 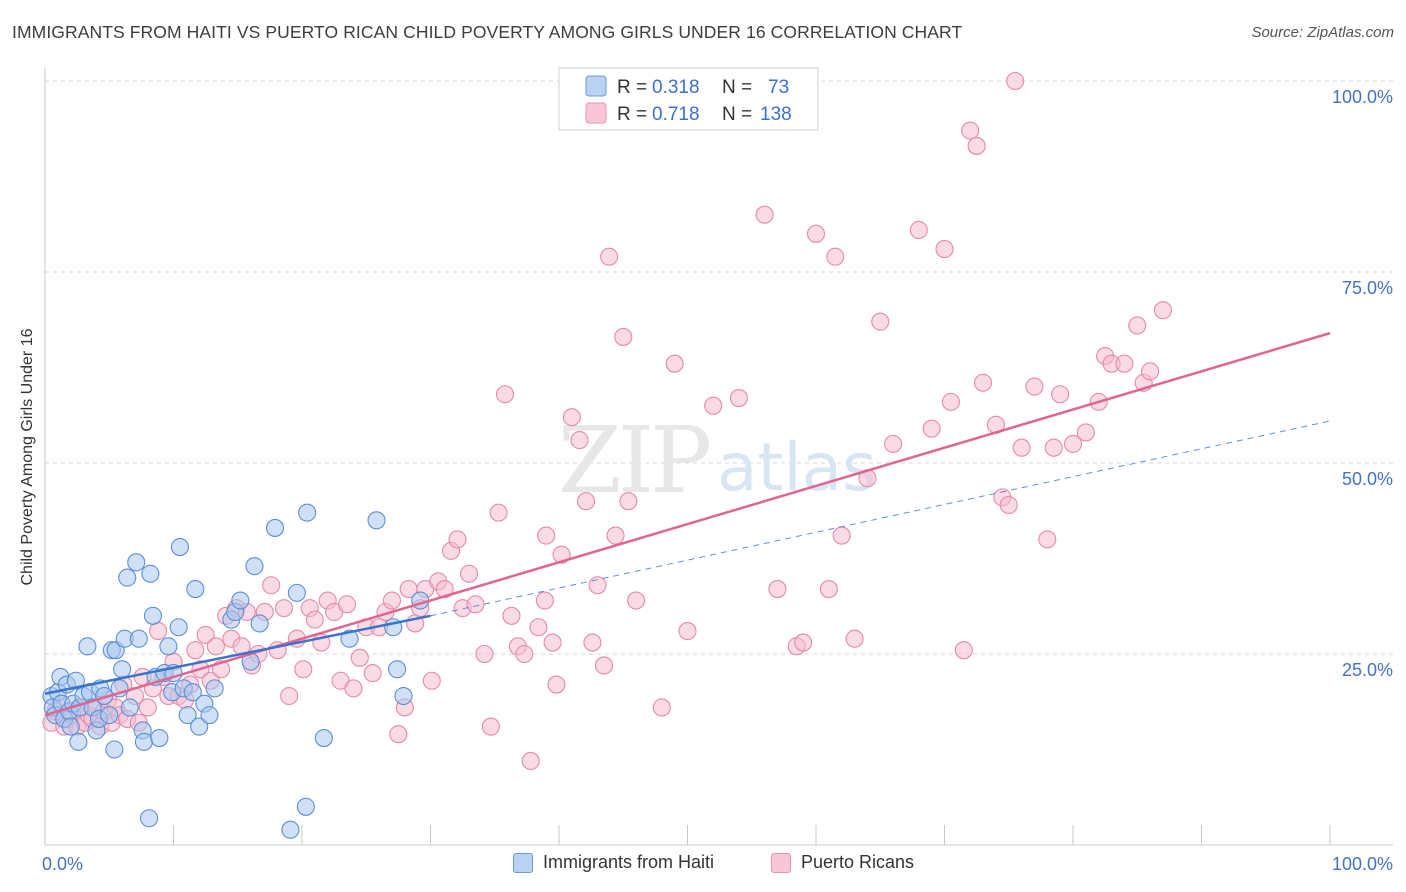 I want to click on bottom-legend-pr: Puerto Ricans, so click(x=842, y=862).